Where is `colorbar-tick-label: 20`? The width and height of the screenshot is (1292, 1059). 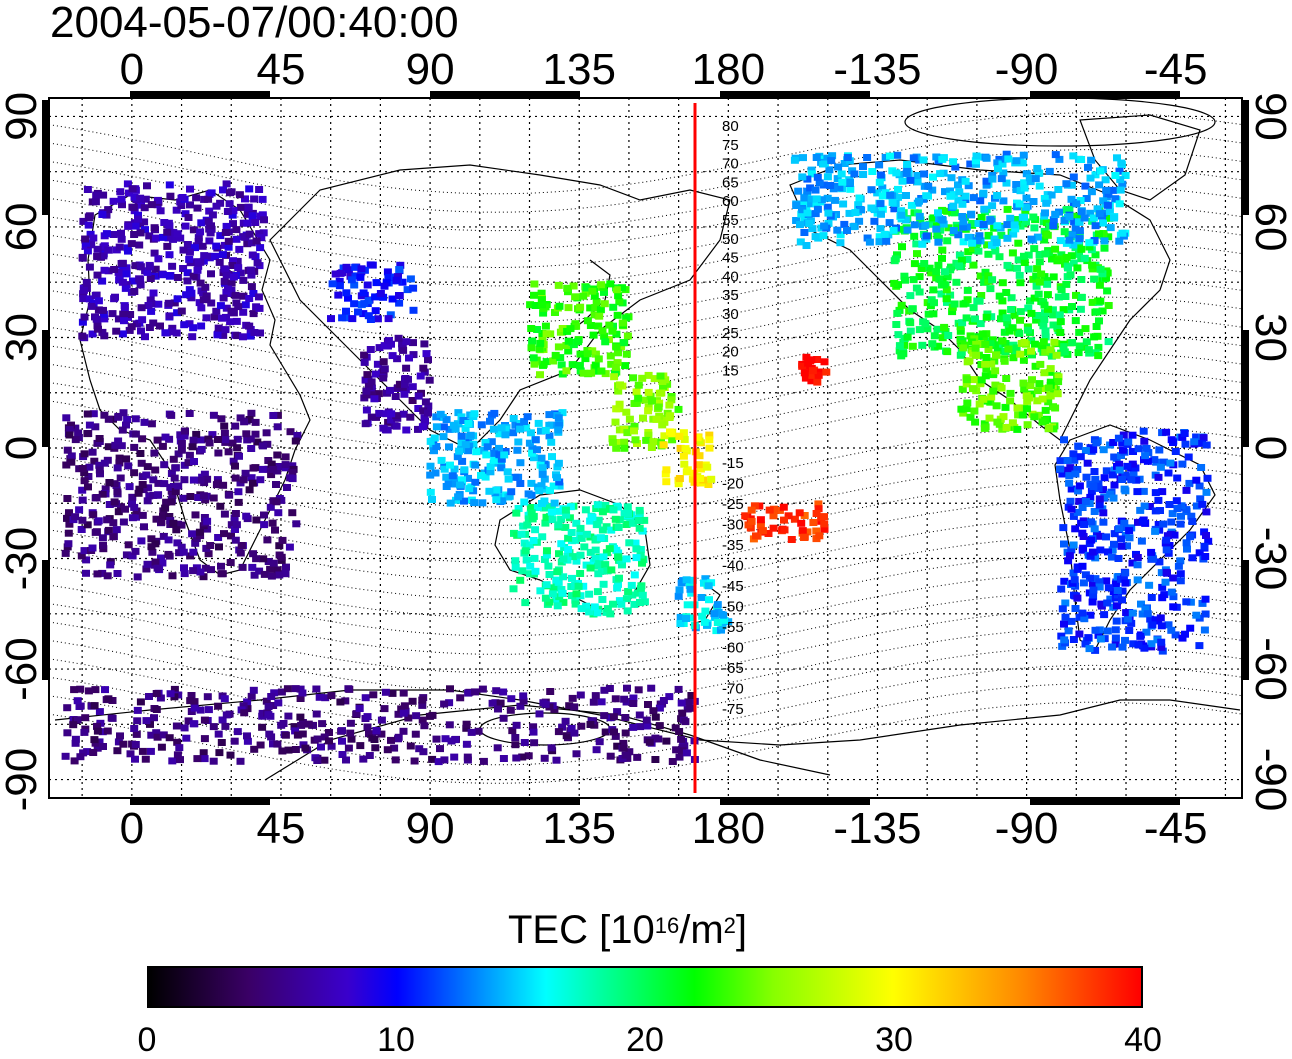 colorbar-tick-label: 20 is located at coordinates (645, 1040).